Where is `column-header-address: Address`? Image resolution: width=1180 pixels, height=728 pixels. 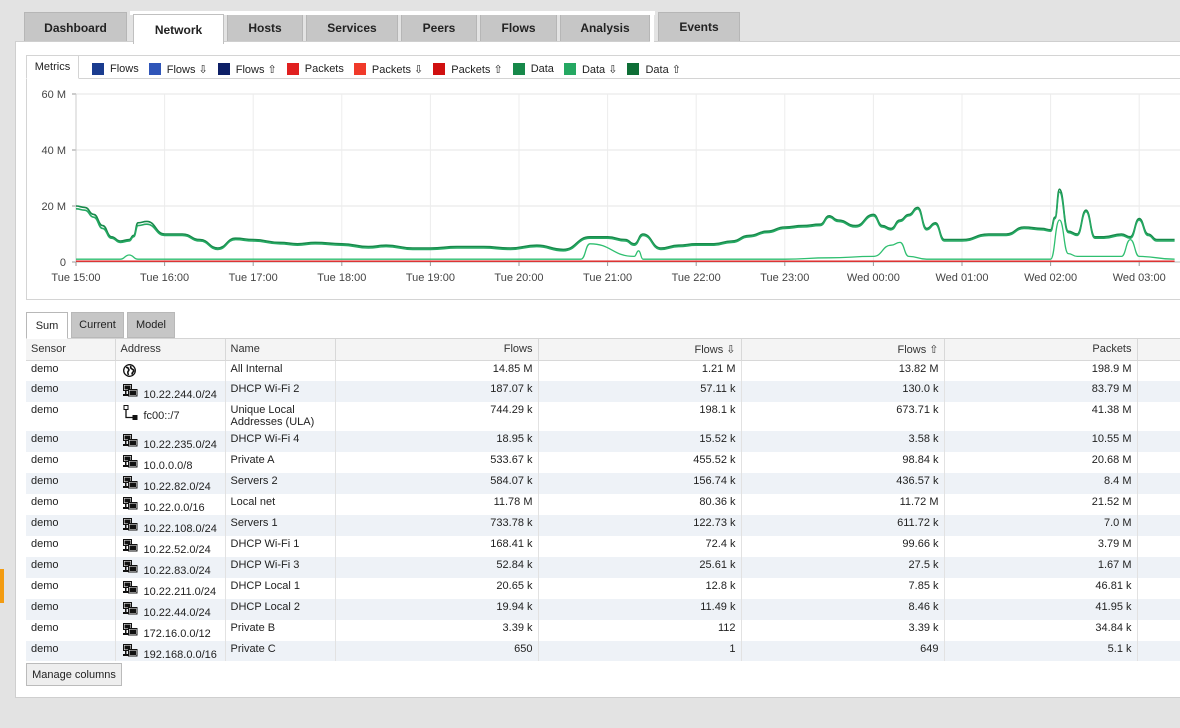
column-header-address: Address is located at coordinates (170, 350).